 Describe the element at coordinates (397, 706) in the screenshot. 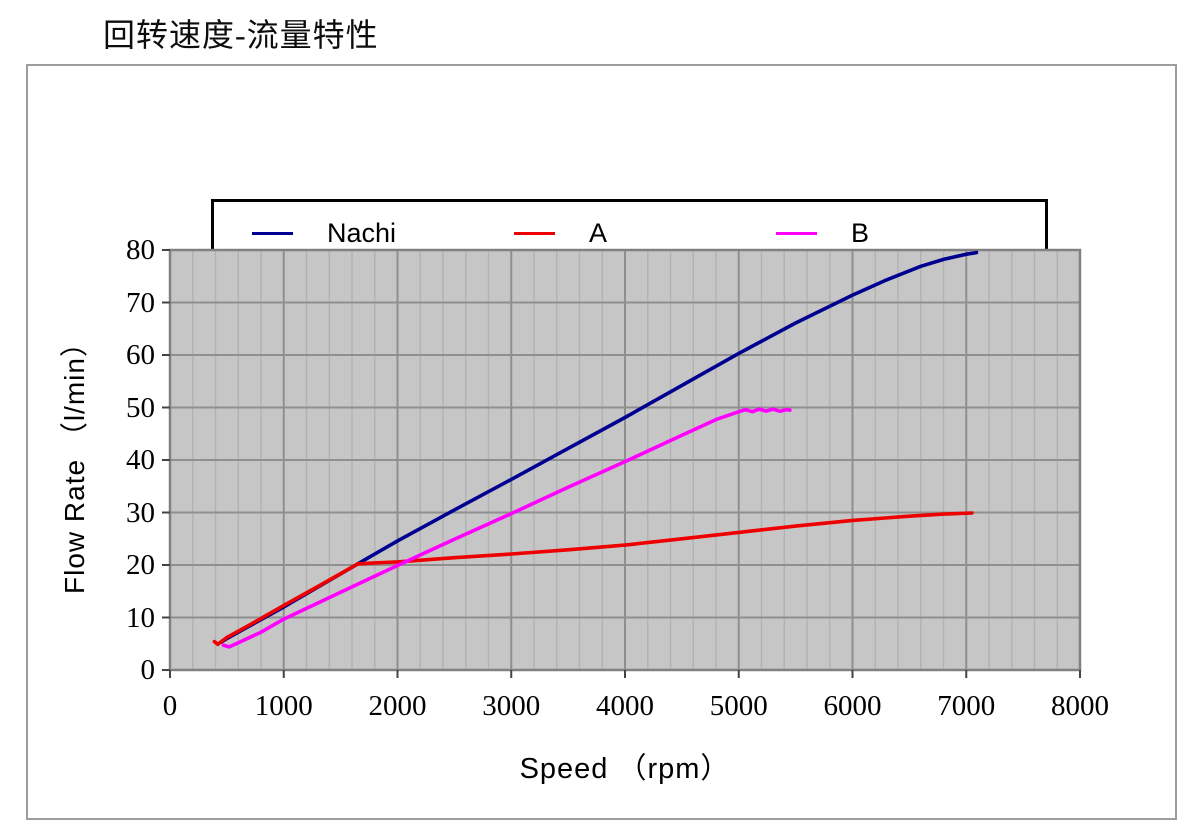

I see `x-tick-label: 2000` at that location.